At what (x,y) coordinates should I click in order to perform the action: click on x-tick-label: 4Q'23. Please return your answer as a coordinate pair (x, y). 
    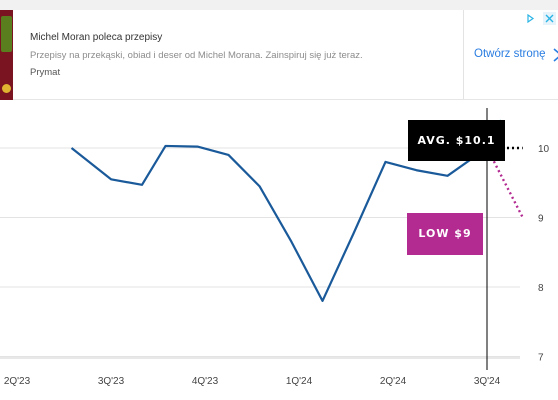
    Looking at the image, I should click on (205, 381).